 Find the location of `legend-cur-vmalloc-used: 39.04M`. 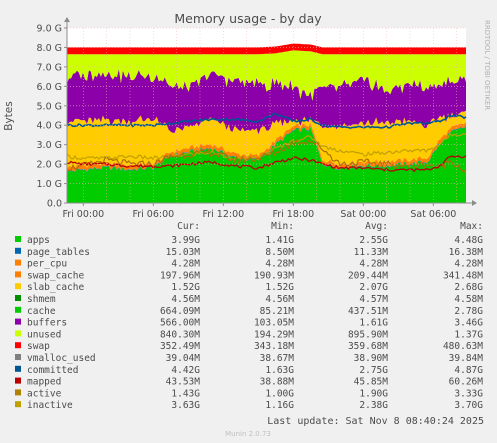

legend-cur-vmalloc-used: 39.04M is located at coordinates (183, 358).